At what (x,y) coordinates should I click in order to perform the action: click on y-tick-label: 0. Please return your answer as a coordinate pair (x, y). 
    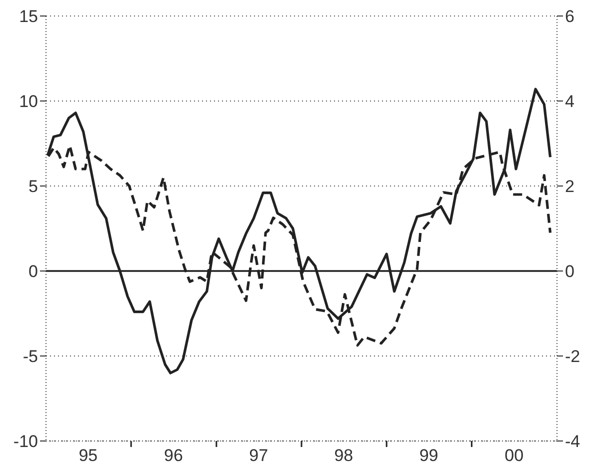
    Looking at the image, I should click on (33, 272).